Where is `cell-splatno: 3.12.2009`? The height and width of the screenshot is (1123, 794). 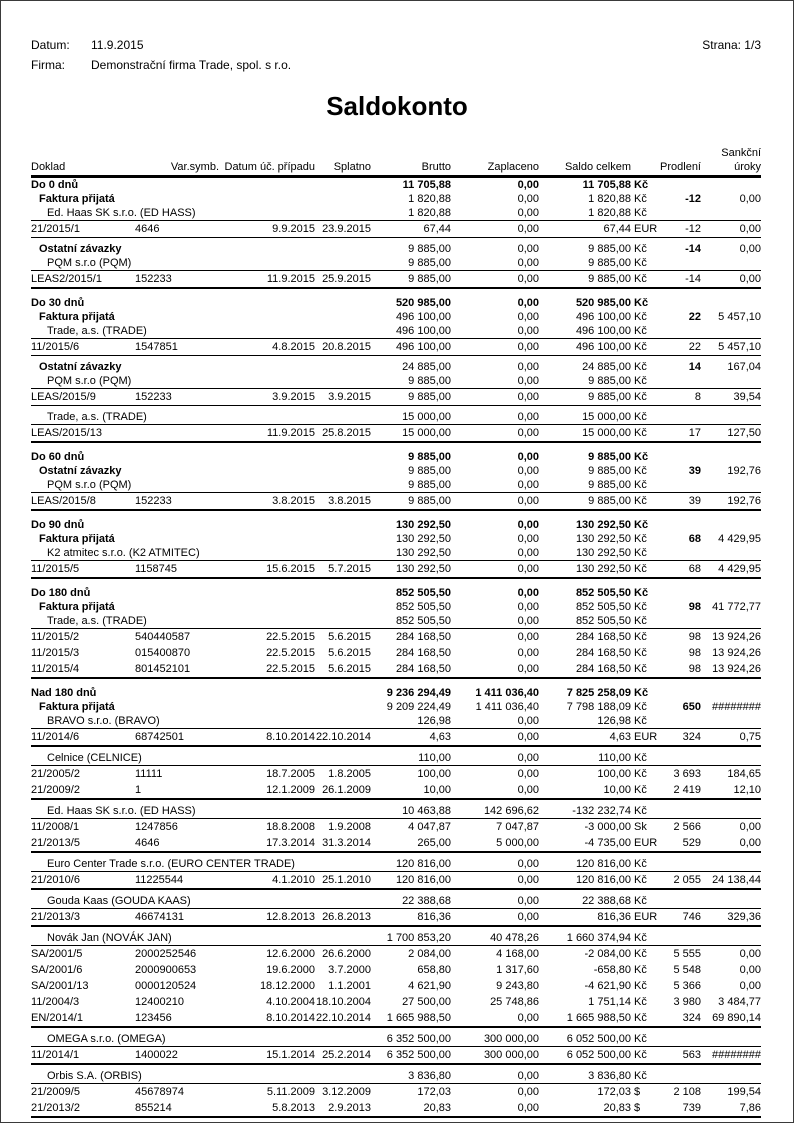
cell-splatno: 3.12.2009 is located at coordinates (346, 1092).